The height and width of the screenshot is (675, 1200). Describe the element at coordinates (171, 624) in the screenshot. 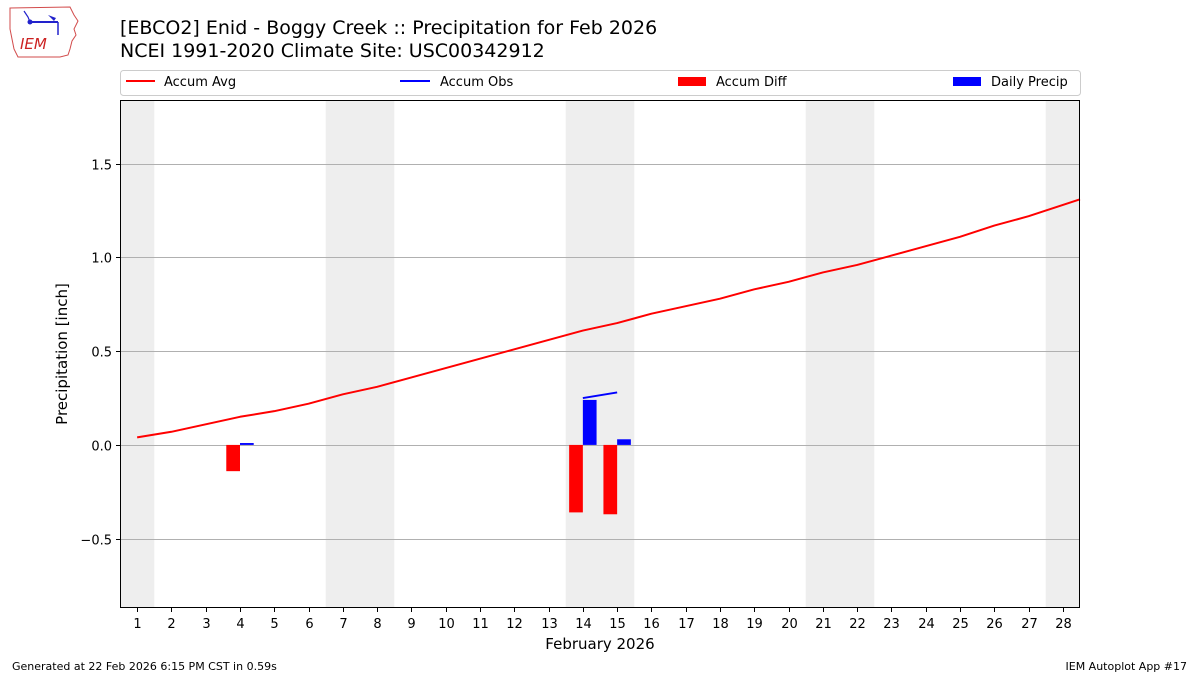

I see `x-tick-label: 2` at that location.